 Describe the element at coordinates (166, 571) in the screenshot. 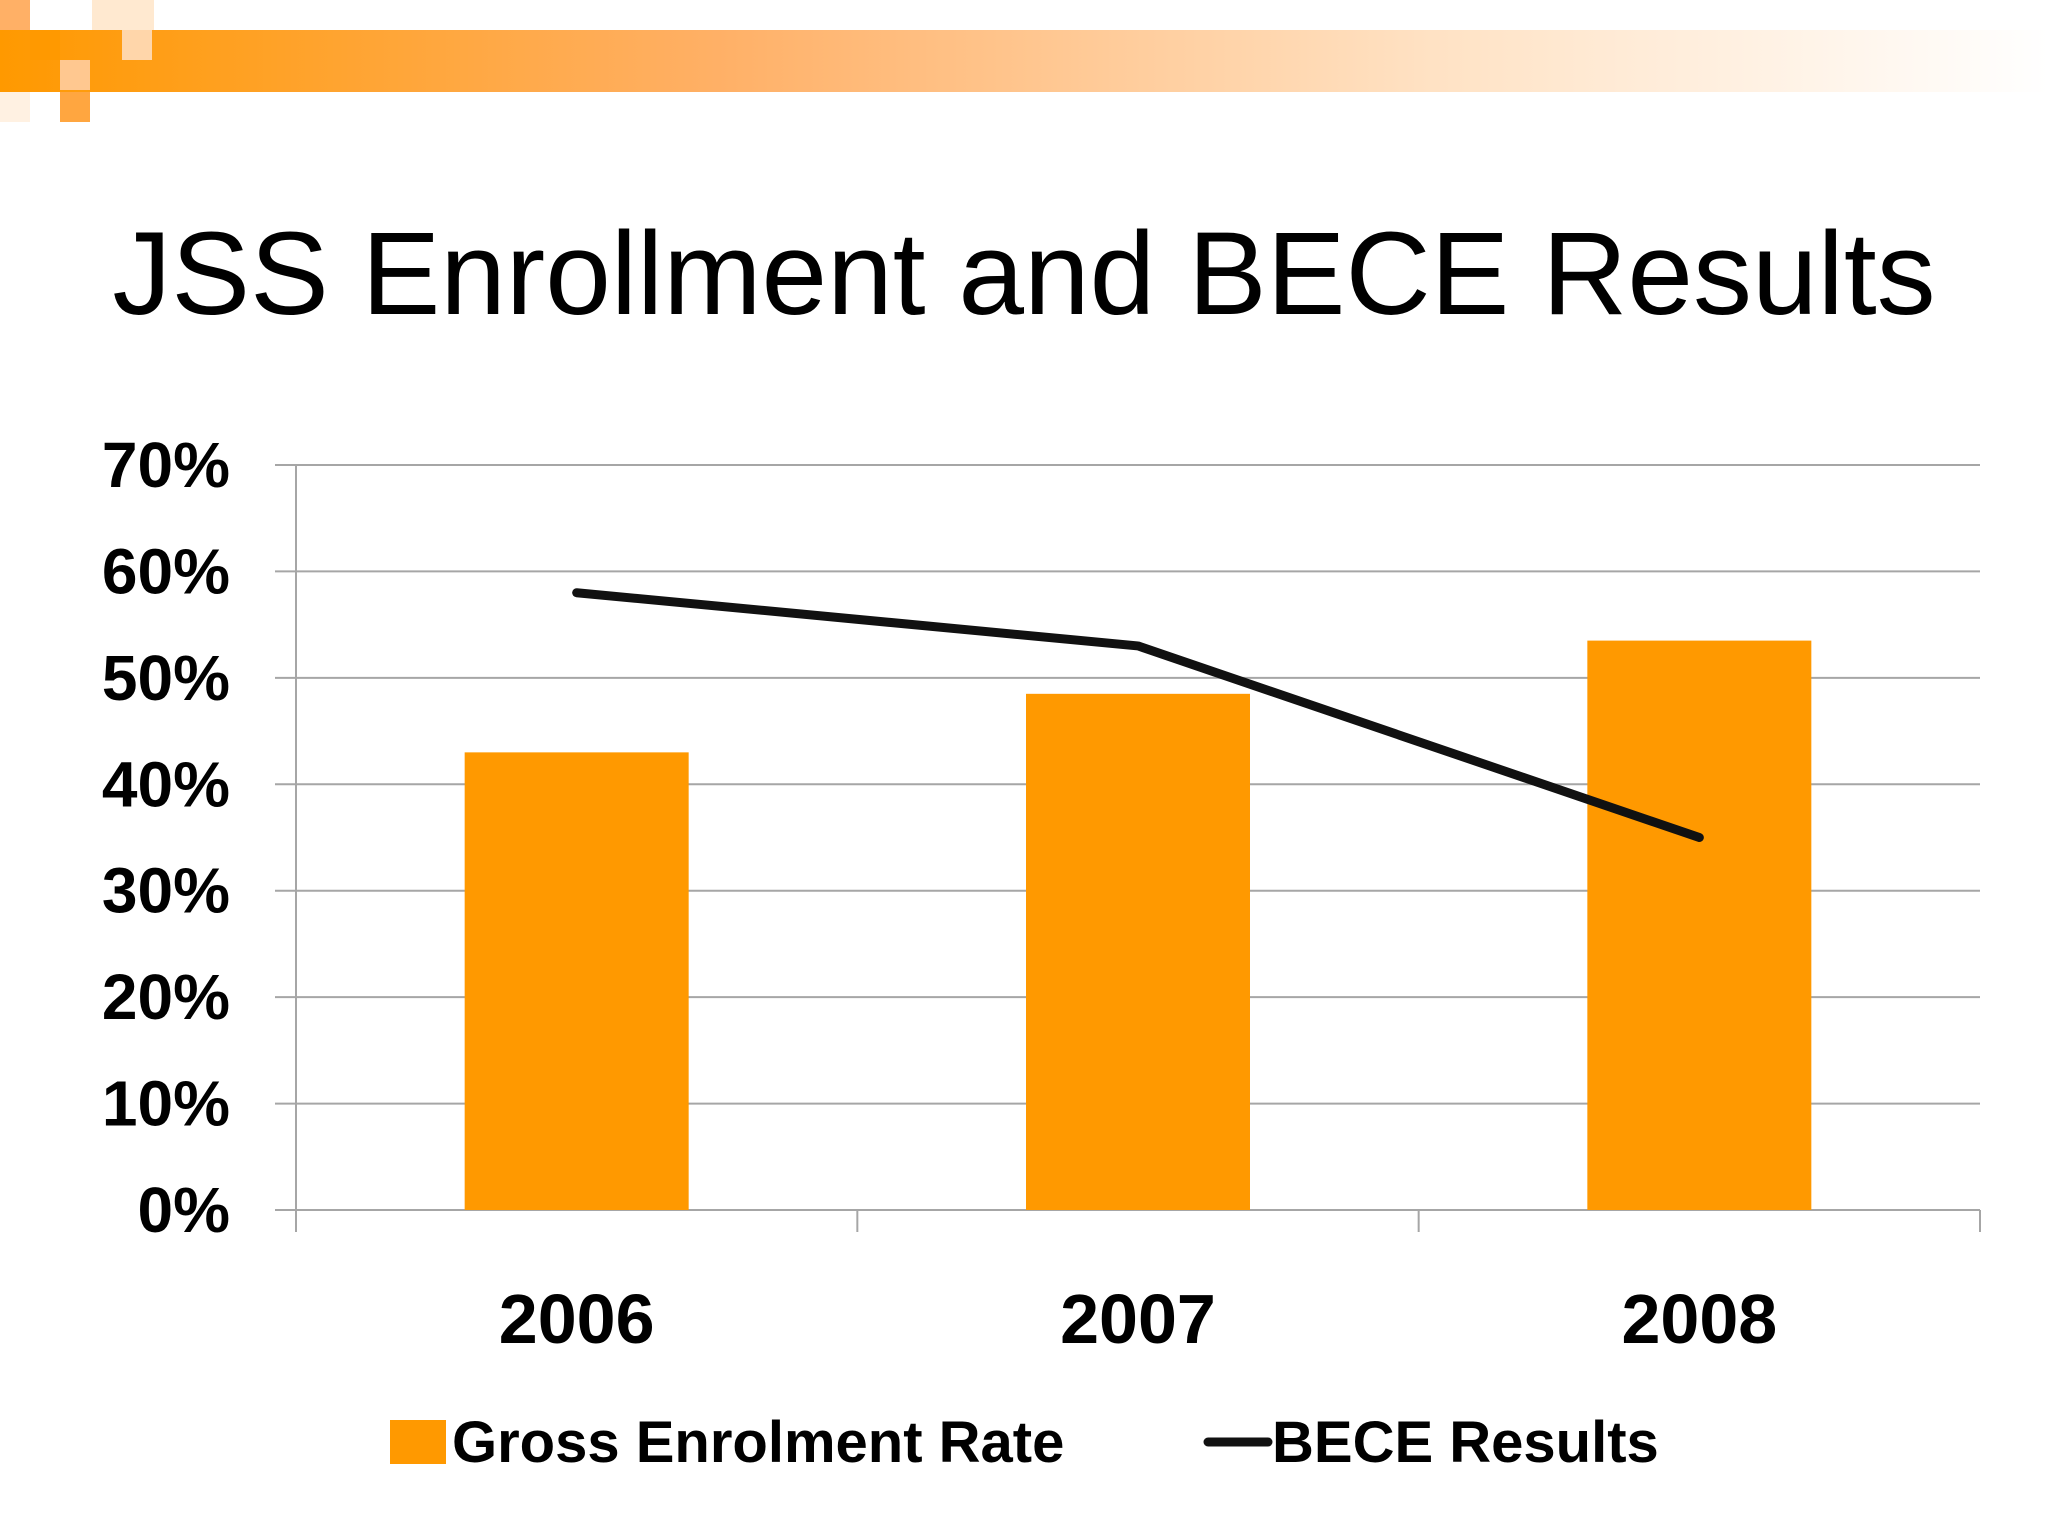

I see `y-tick-label: 60%` at that location.